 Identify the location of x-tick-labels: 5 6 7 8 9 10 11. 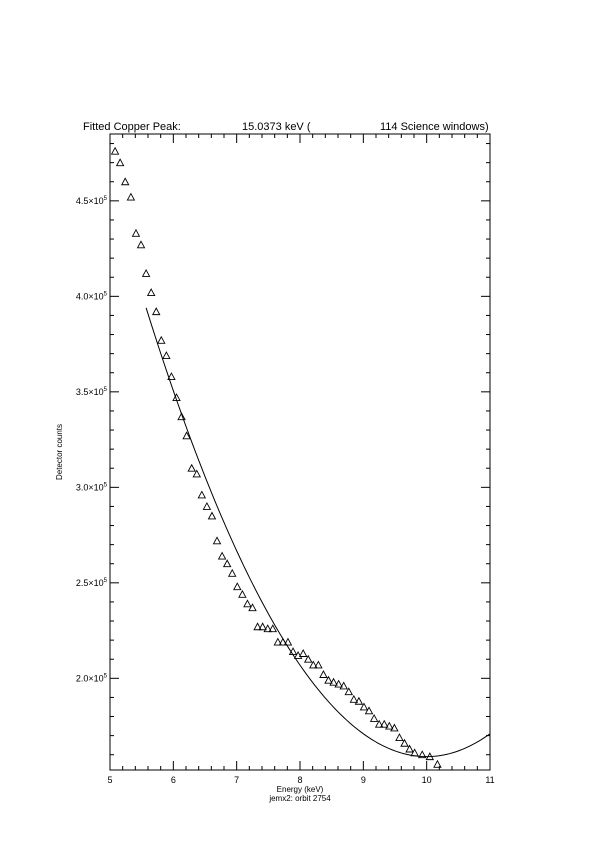
(300, 780).